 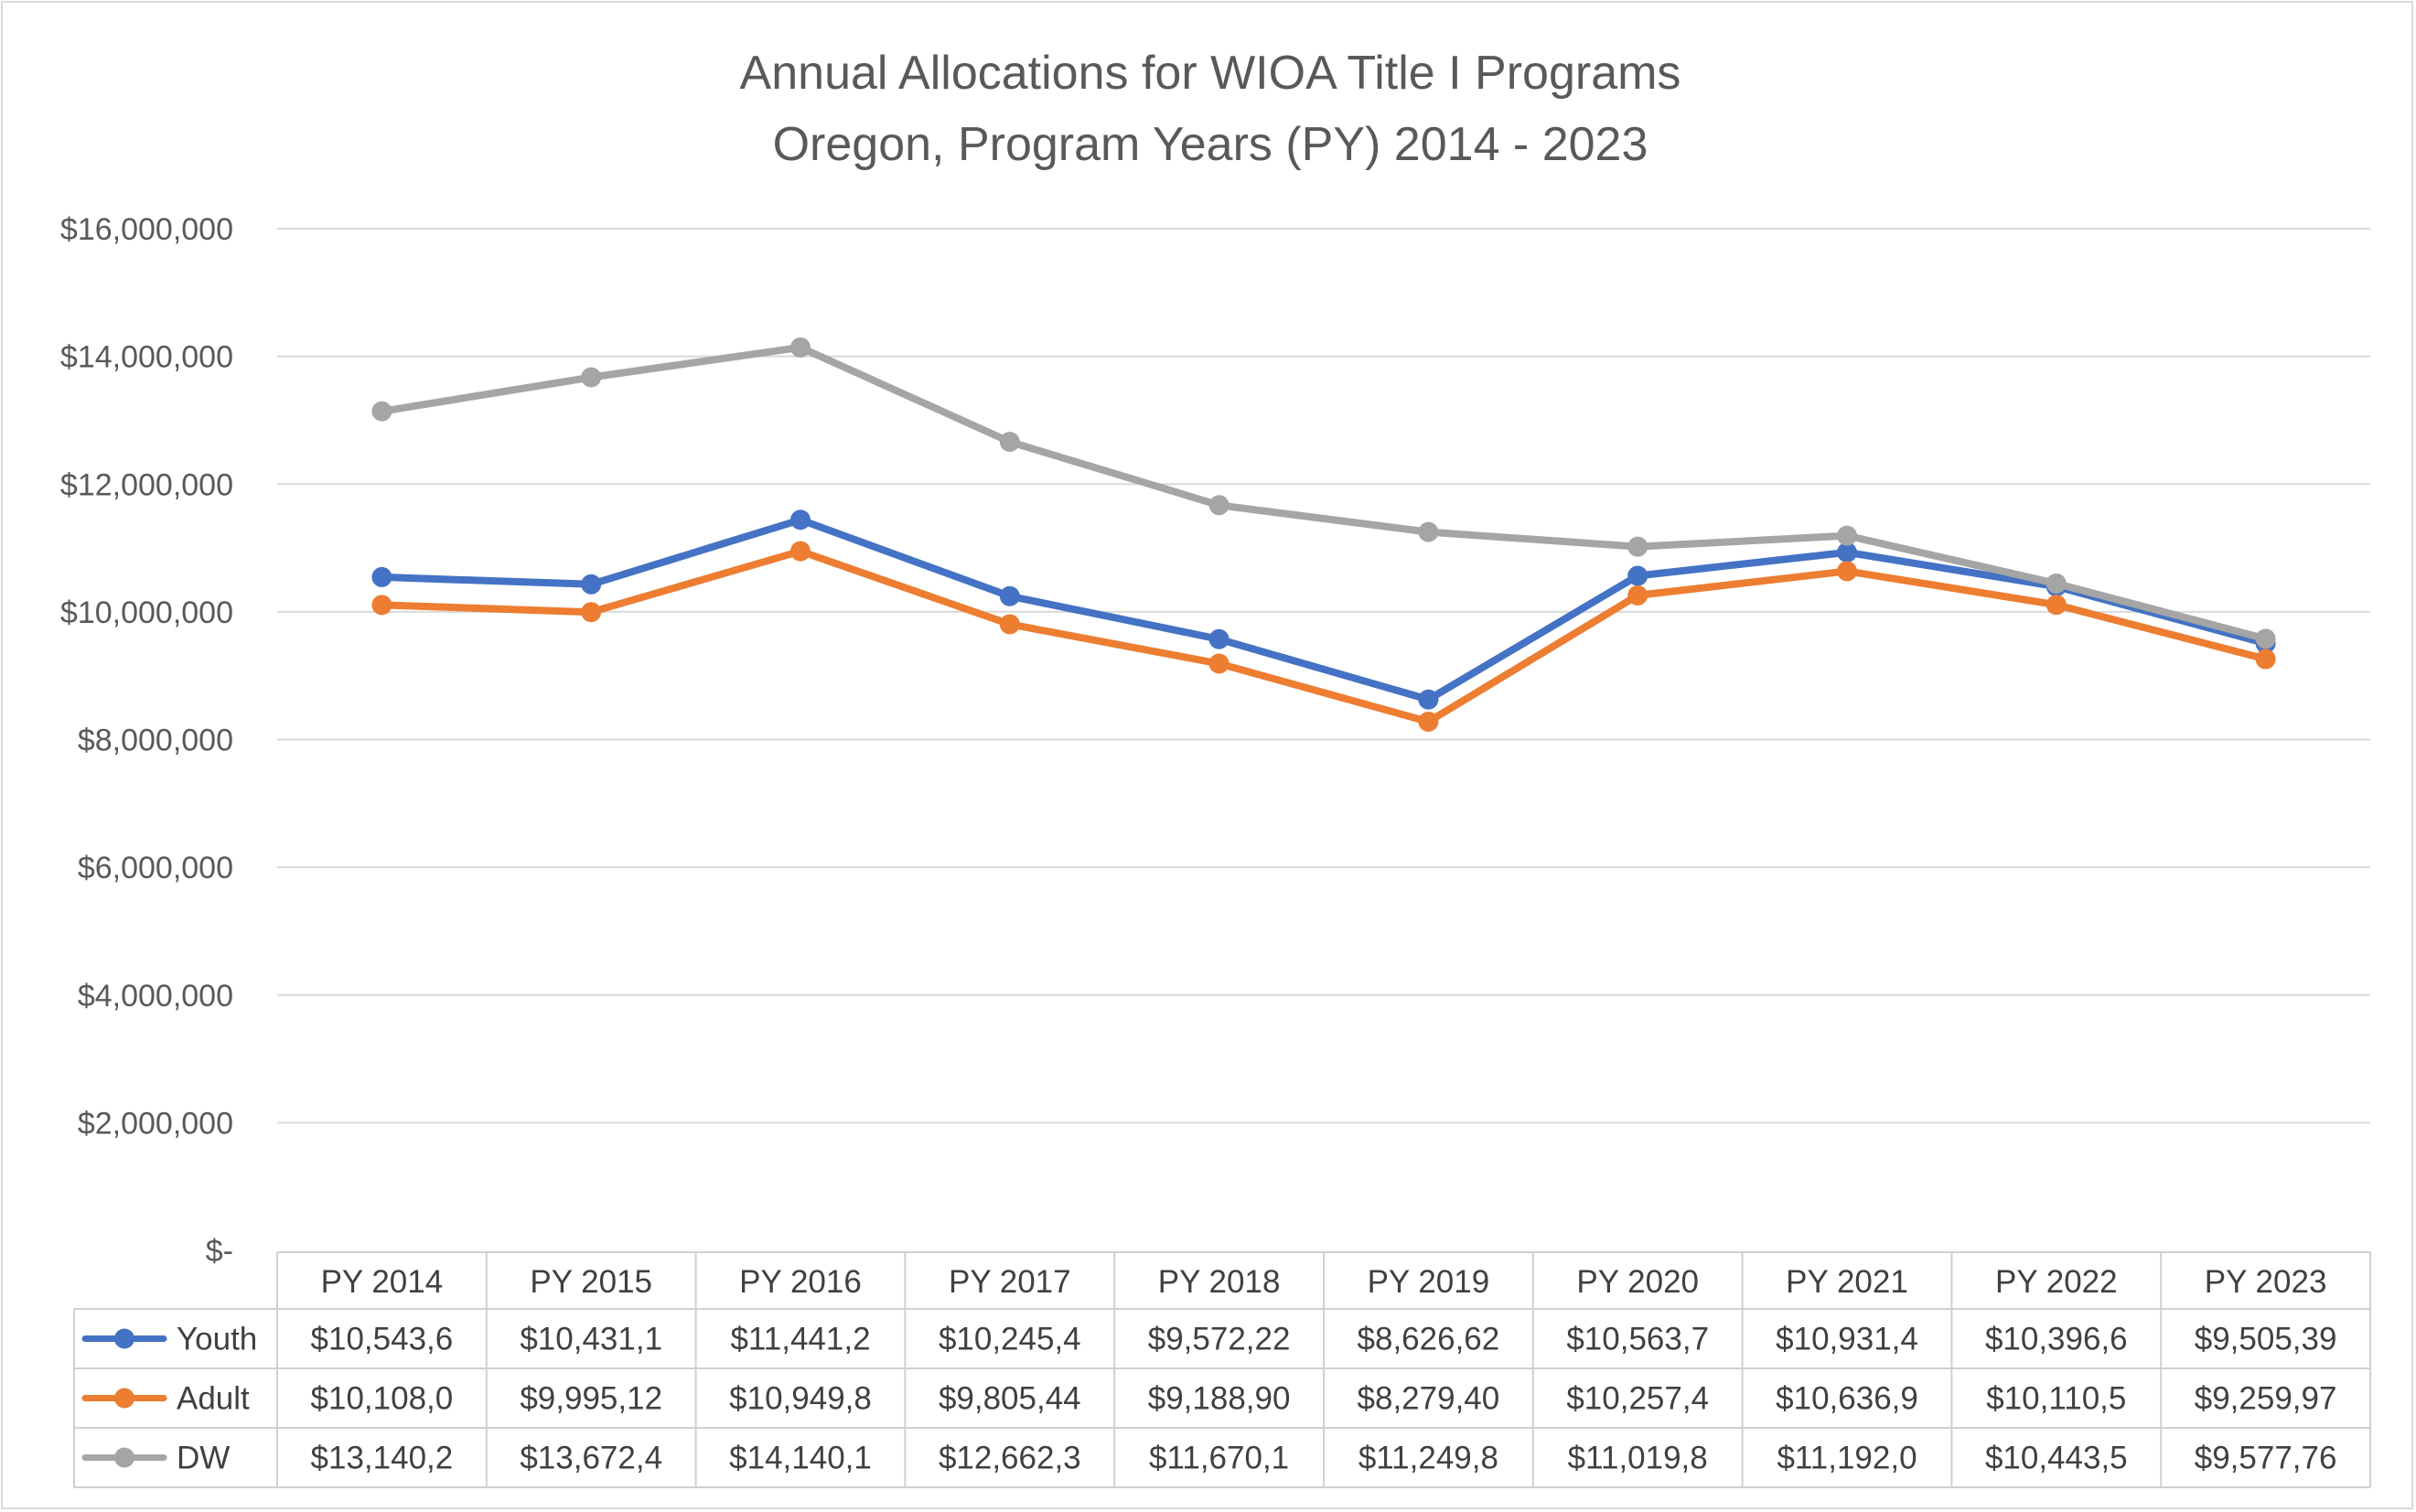 What do you see at coordinates (2266, 1458) in the screenshot?
I see `data-table-cell: $9,577,76` at bounding box center [2266, 1458].